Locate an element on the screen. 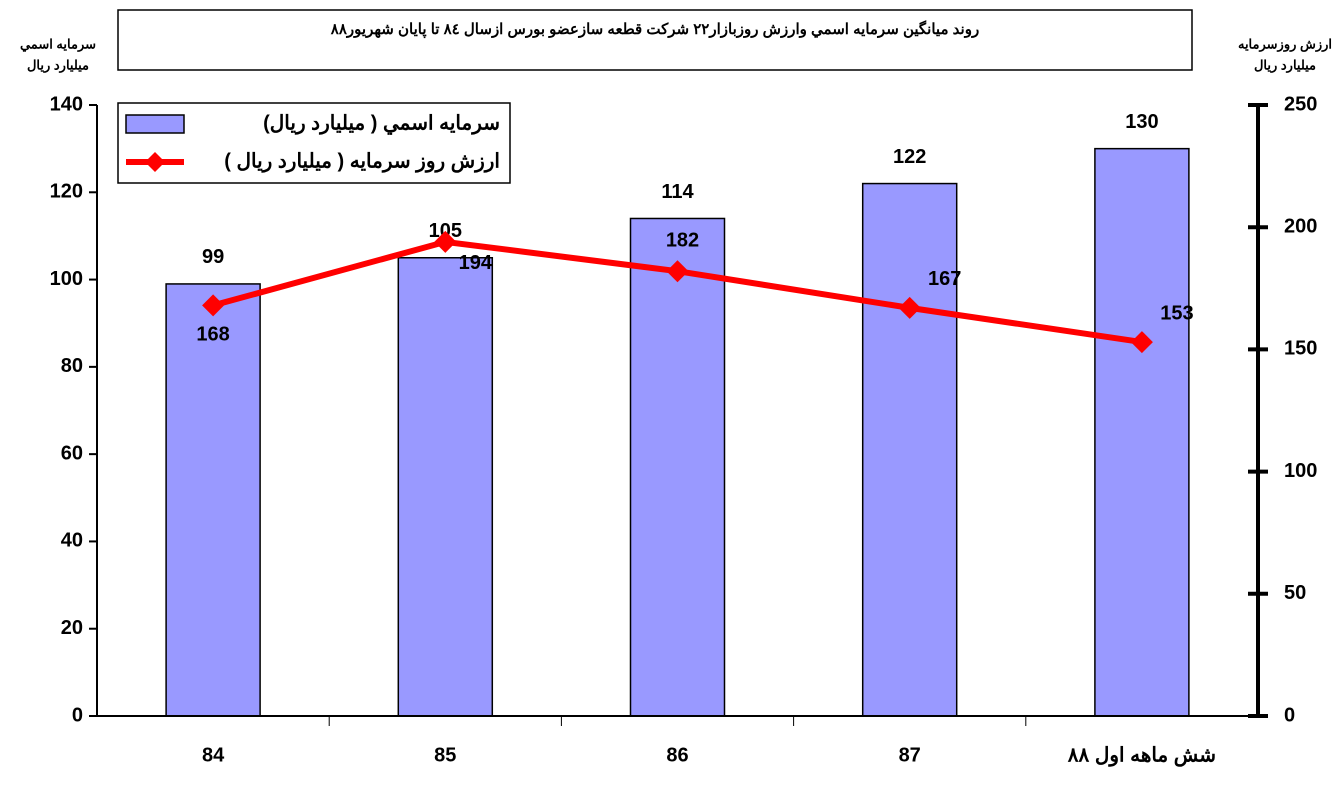 This screenshot has width=1337, height=799. y-axis-label: ميليارد ريال is located at coordinates (58, 65).